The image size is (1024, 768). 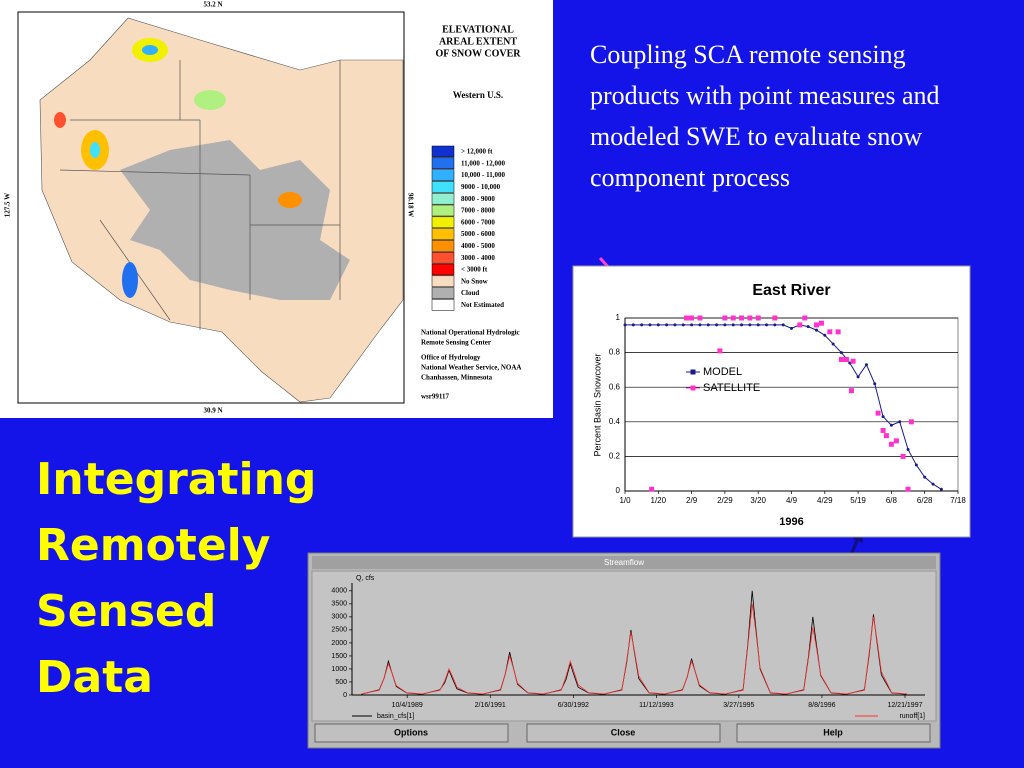 What do you see at coordinates (659, 500) in the screenshot?
I see `x-tick-label: 1/20` at bounding box center [659, 500].